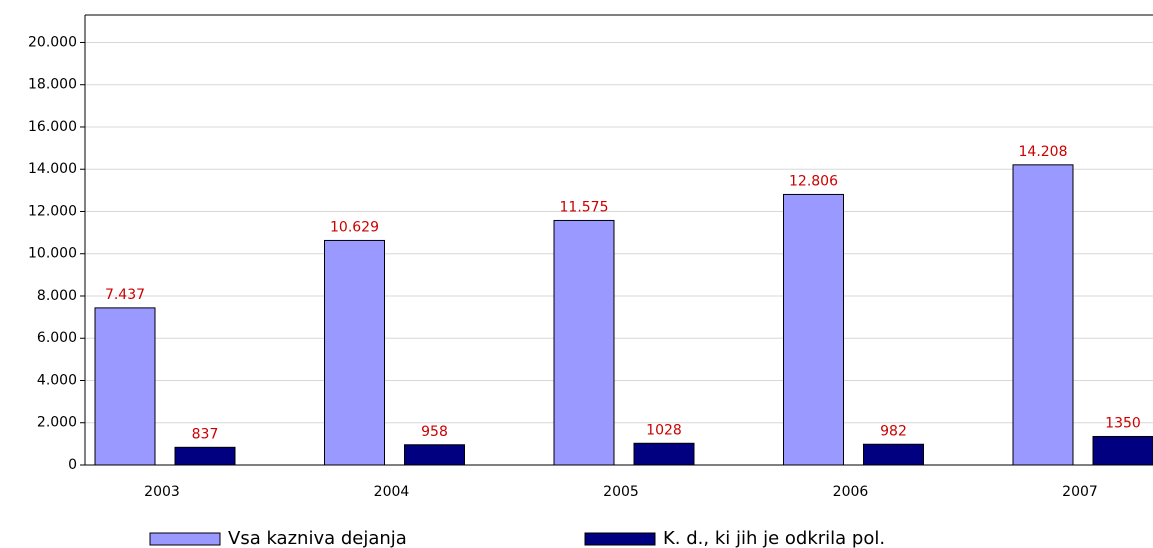 The image size is (1153, 548). What do you see at coordinates (57, 423) in the screenshot?
I see `y-tick-label: 2.000` at bounding box center [57, 423].